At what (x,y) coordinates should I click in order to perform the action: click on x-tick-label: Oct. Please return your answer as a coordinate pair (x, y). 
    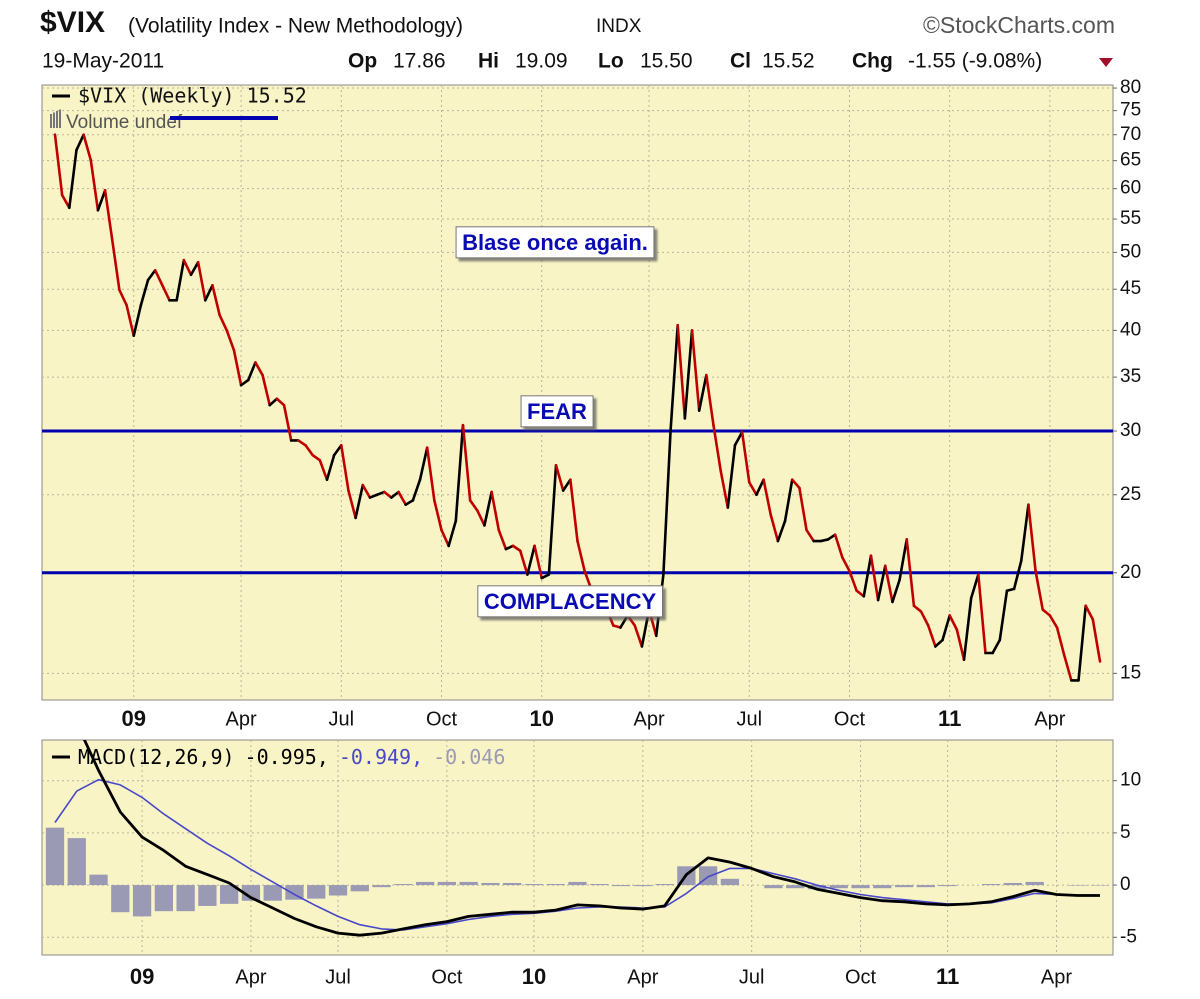
    Looking at the image, I should click on (850, 719).